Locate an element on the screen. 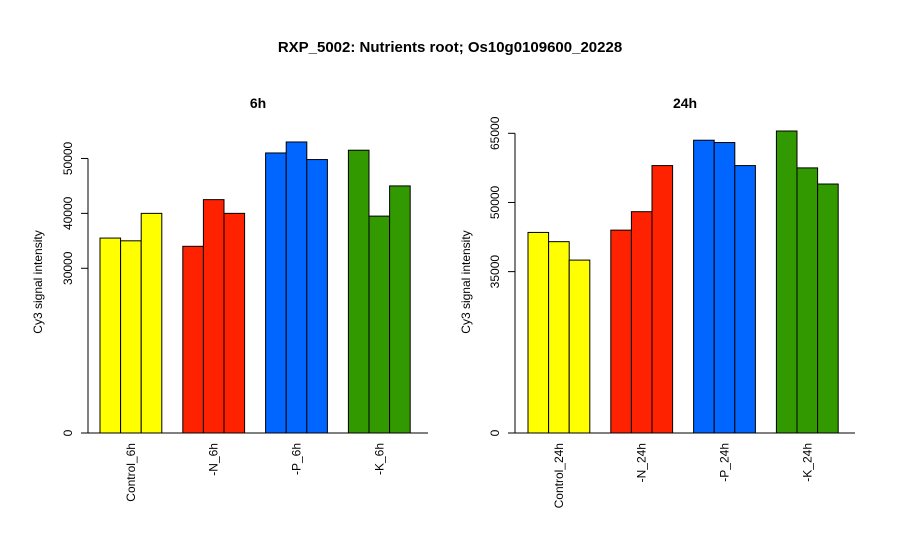 The image size is (900, 550). category-label: Control_6h is located at coordinates (131, 472).